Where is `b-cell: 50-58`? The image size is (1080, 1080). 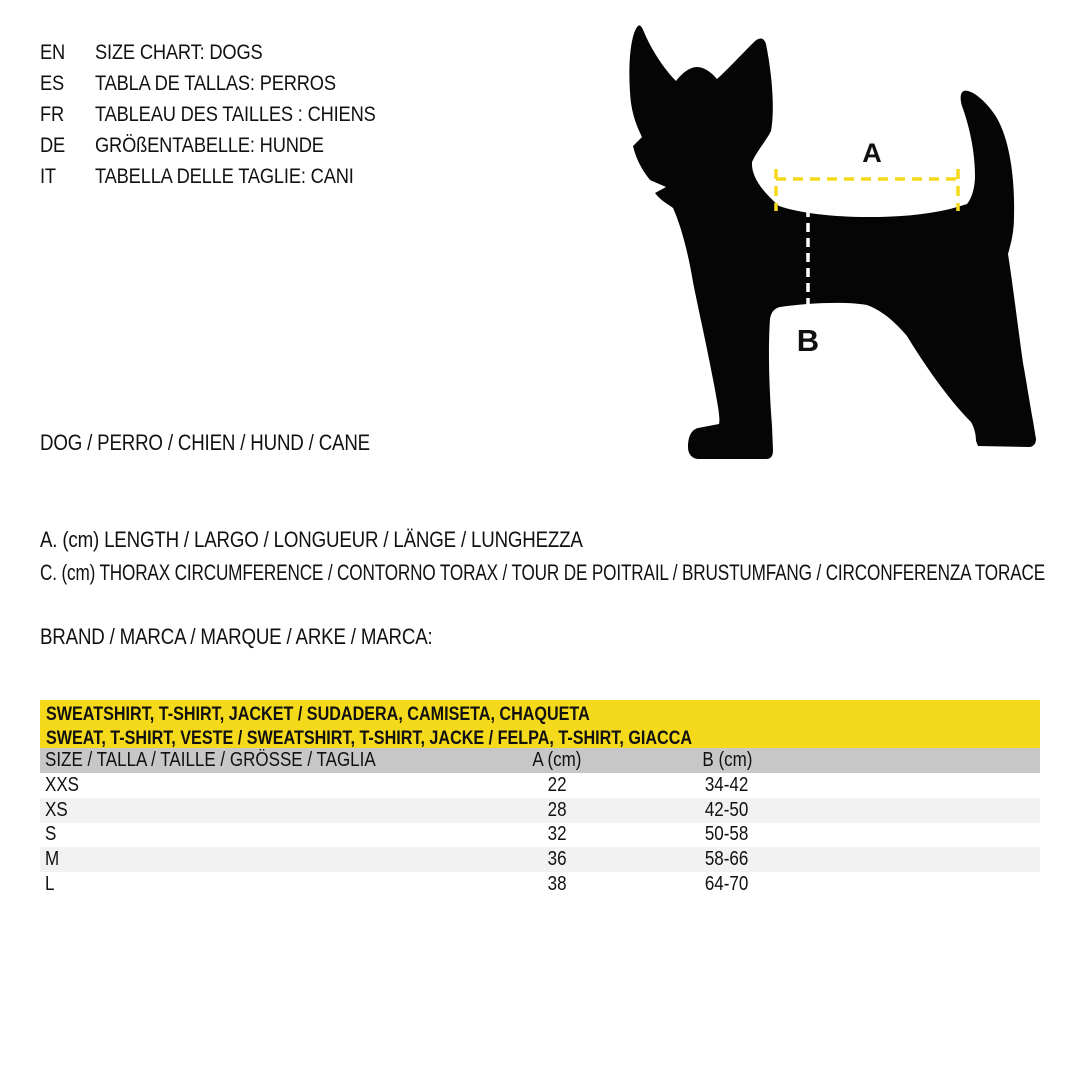
b-cell: 50-58 is located at coordinates (727, 834).